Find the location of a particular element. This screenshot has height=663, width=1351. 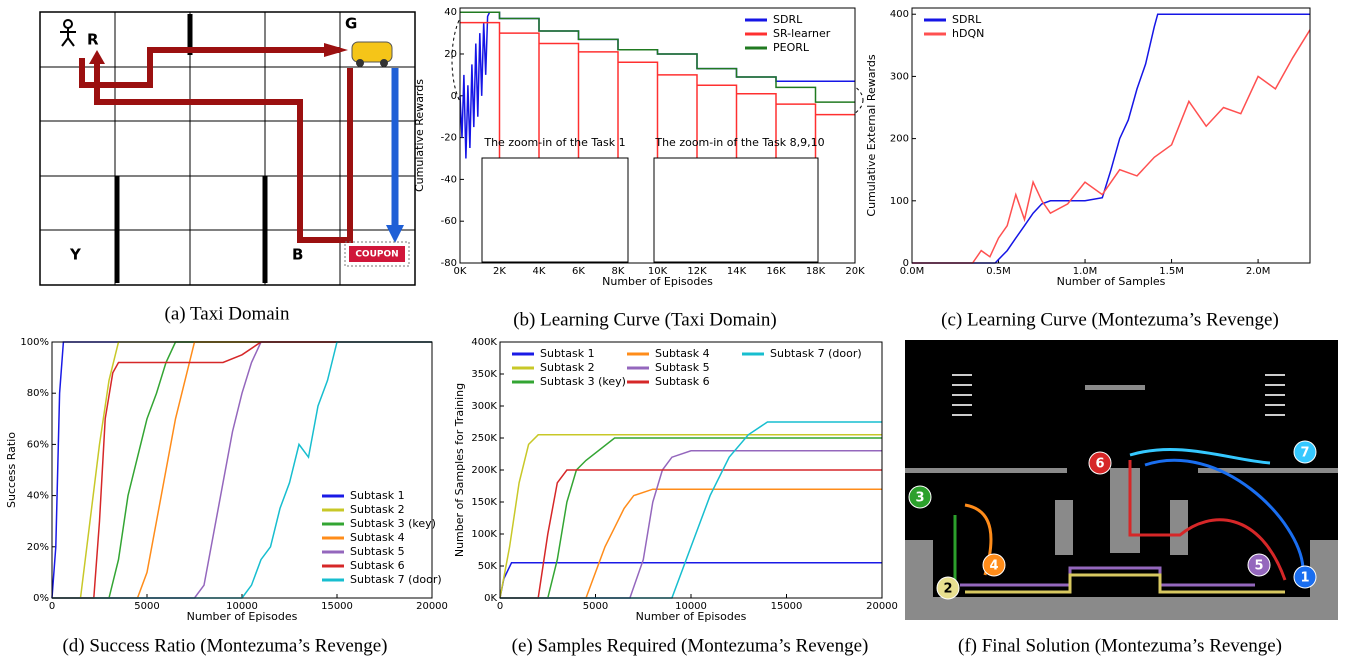

platforms is located at coordinates (1121, 502).